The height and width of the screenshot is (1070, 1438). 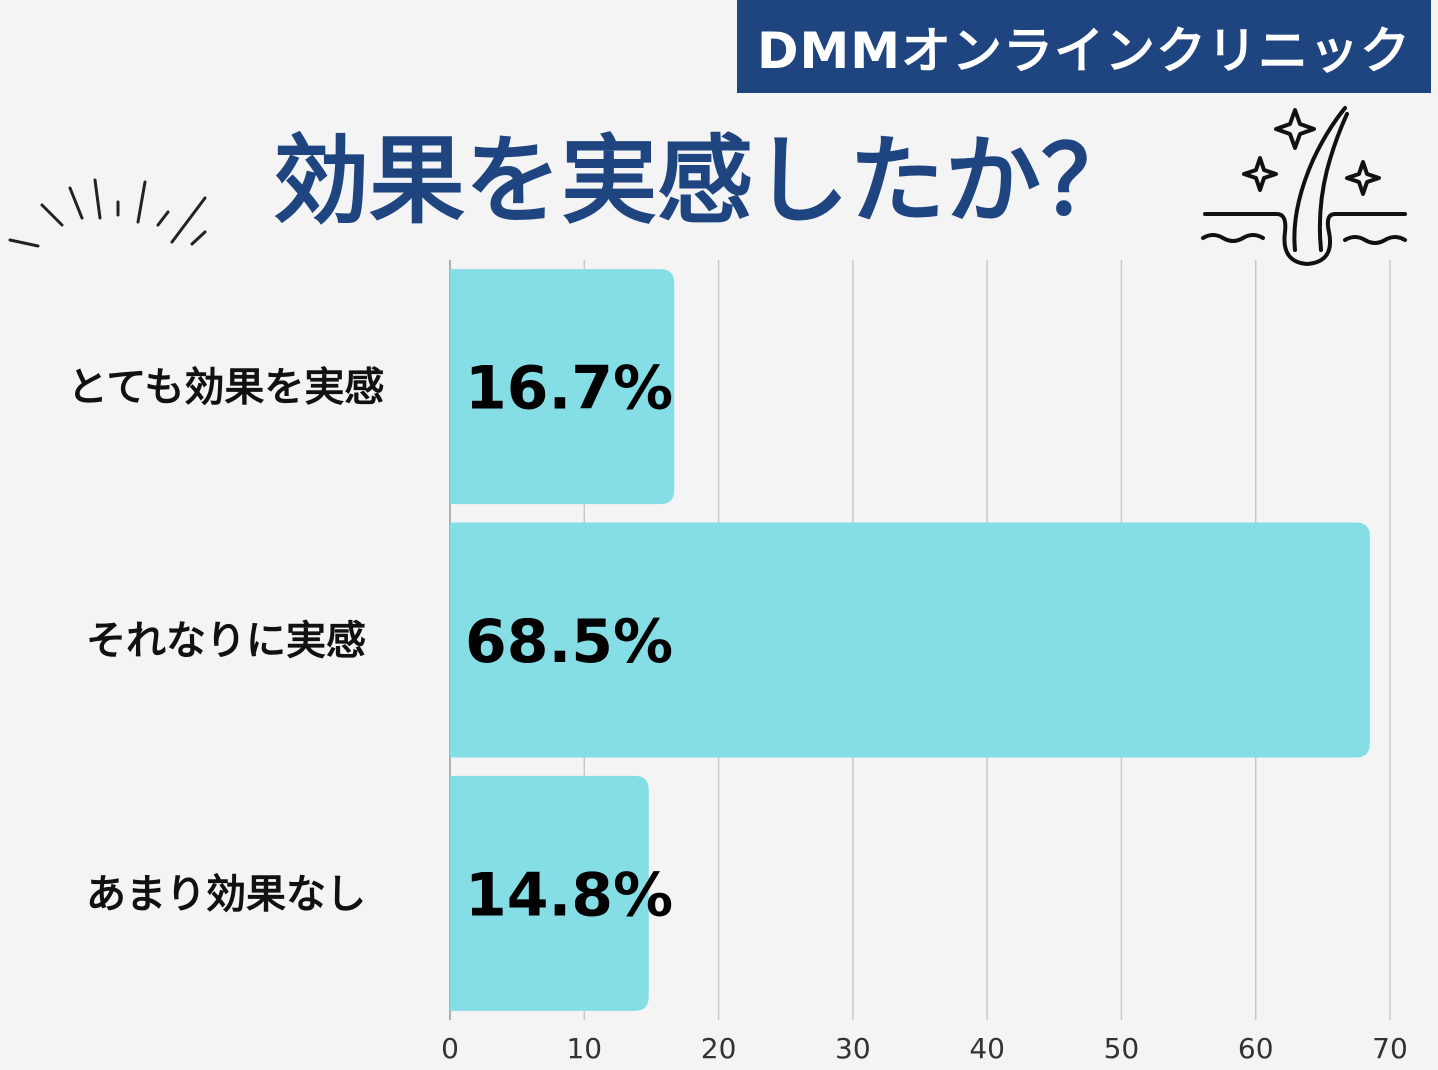 What do you see at coordinates (1256, 1048) in the screenshot?
I see `x-tick-label: 60` at bounding box center [1256, 1048].